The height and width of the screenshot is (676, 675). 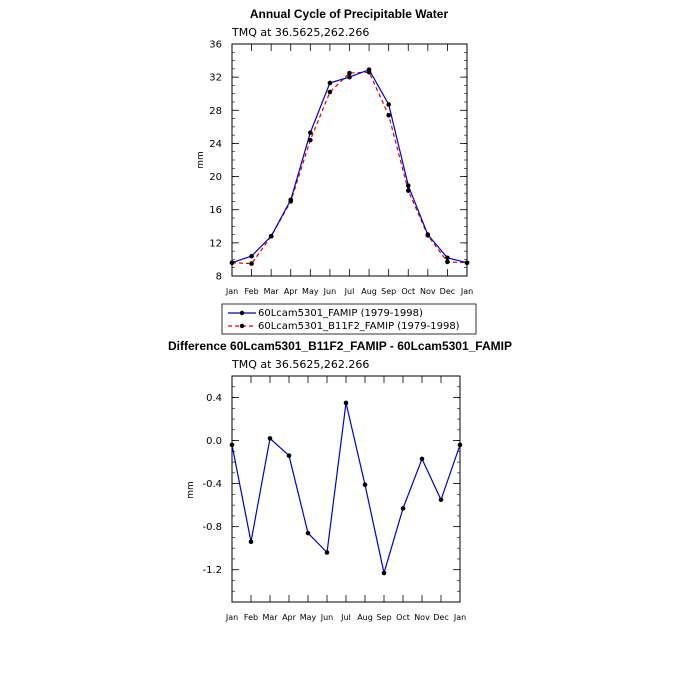 I want to click on y-tick-label: -0.8, so click(x=212, y=527).